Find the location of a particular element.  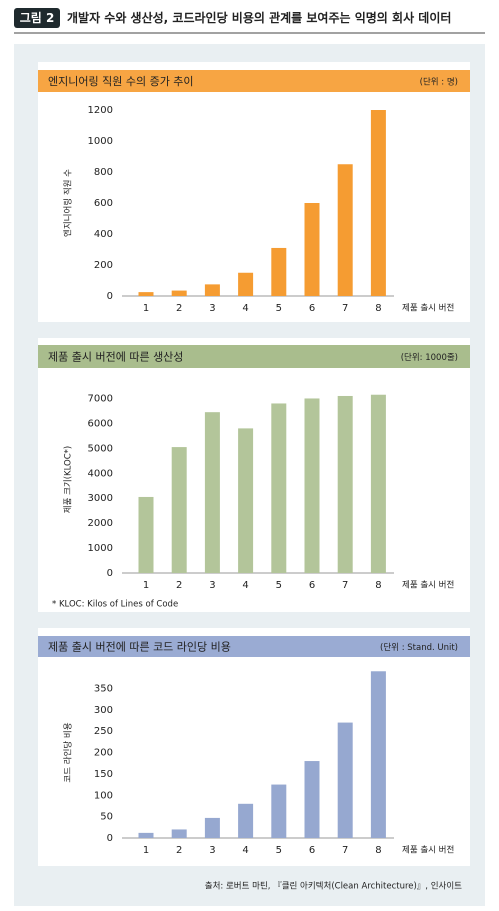

y-tick-label: 400 is located at coordinates (103, 234).